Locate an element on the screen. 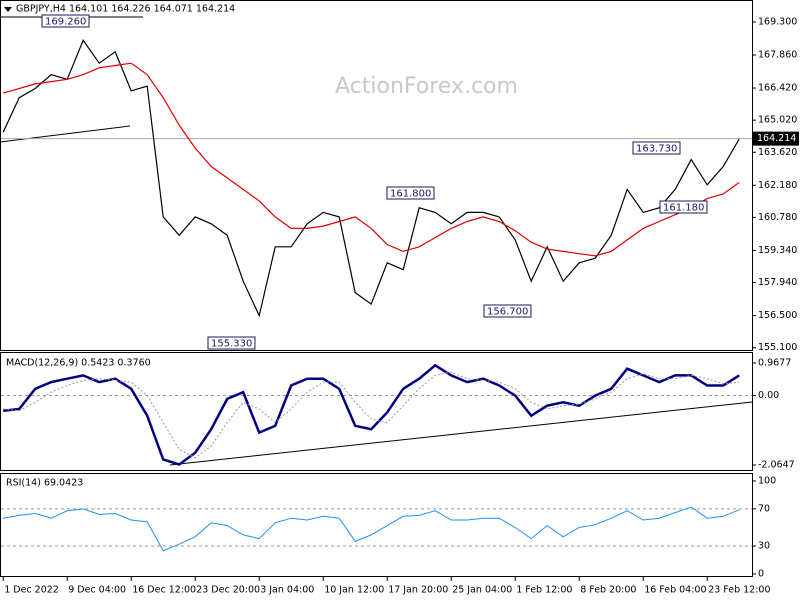 Image resolution: width=800 pixels, height=600 pixels. annotation: 161.800 is located at coordinates (410, 194).